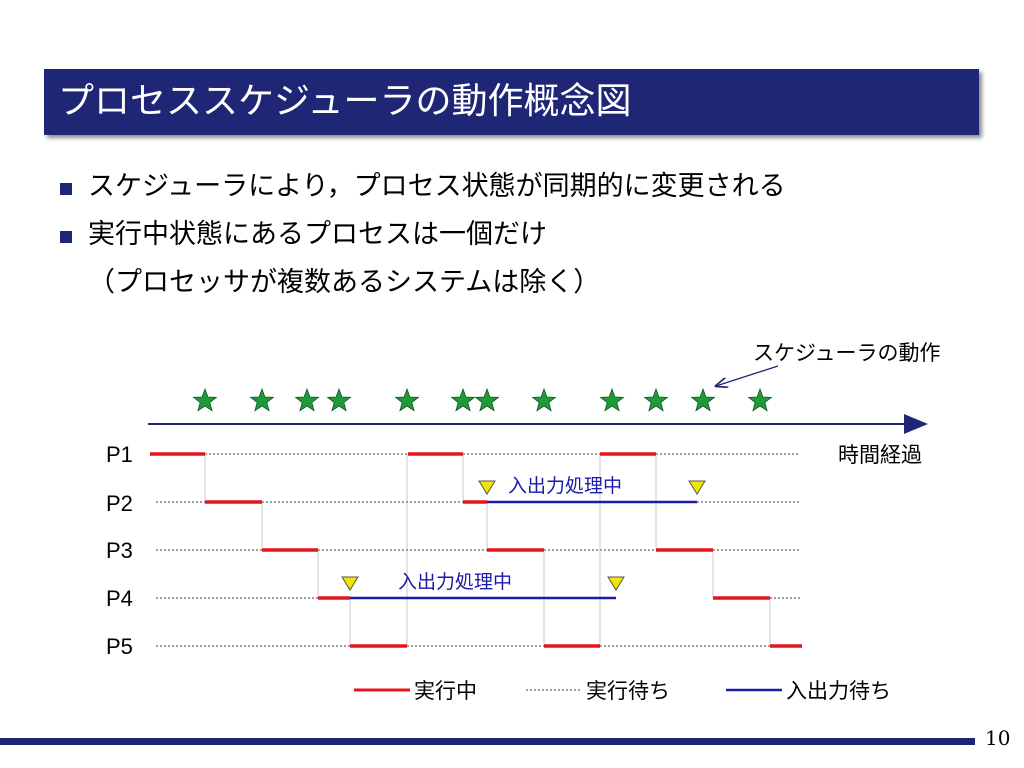 This screenshot has height=768, width=1024. Describe the element at coordinates (747, 375) in the screenshot. I see `scheduler-pointer-arrow` at that location.